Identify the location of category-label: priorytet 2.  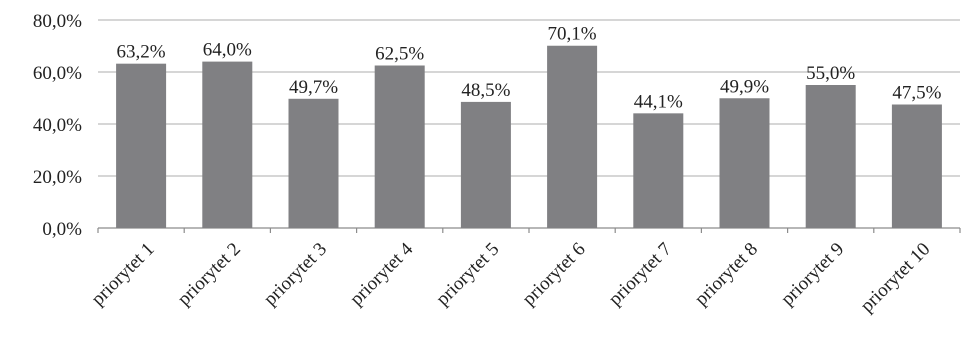
(209, 274).